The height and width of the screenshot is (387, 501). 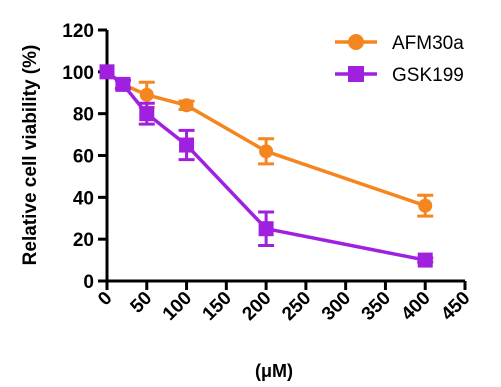 I want to click on x-tick-label: 50, so click(x=142, y=303).